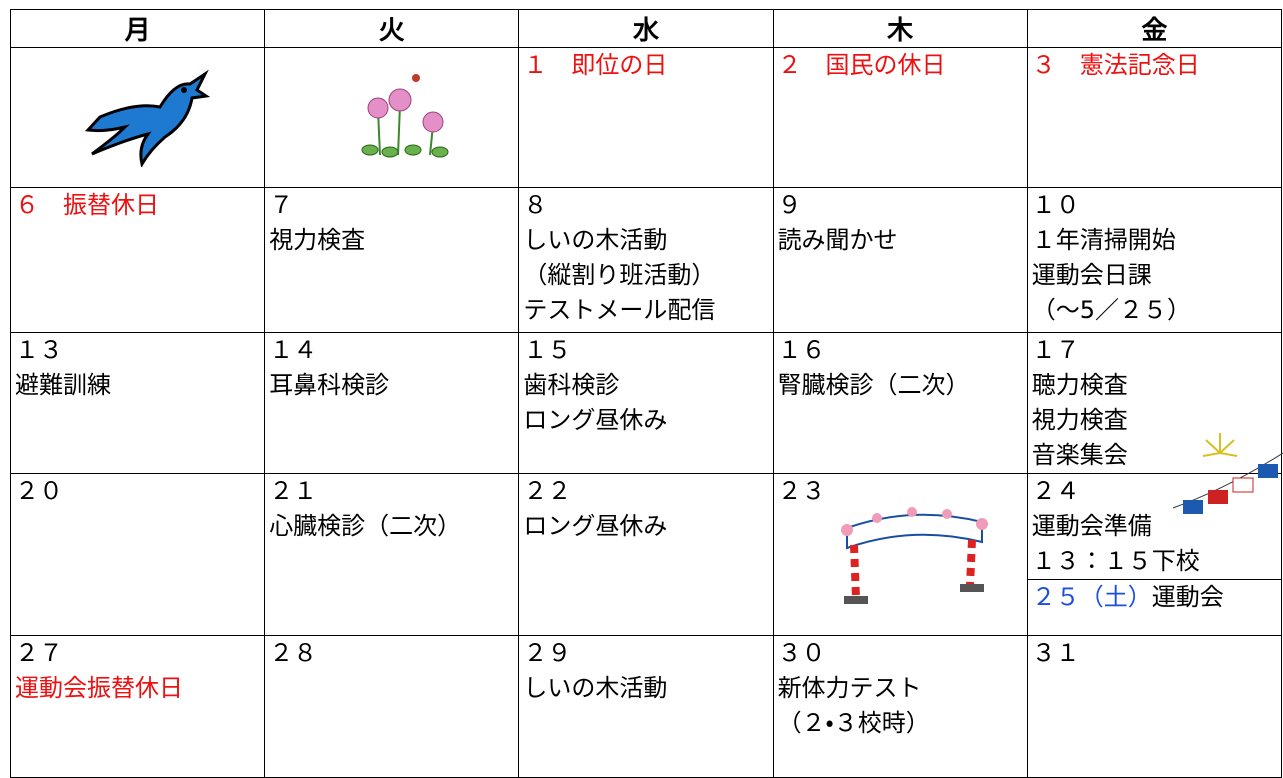  What do you see at coordinates (853, 723) in the screenshot?
I see `event-text: （２・３校時）` at bounding box center [853, 723].